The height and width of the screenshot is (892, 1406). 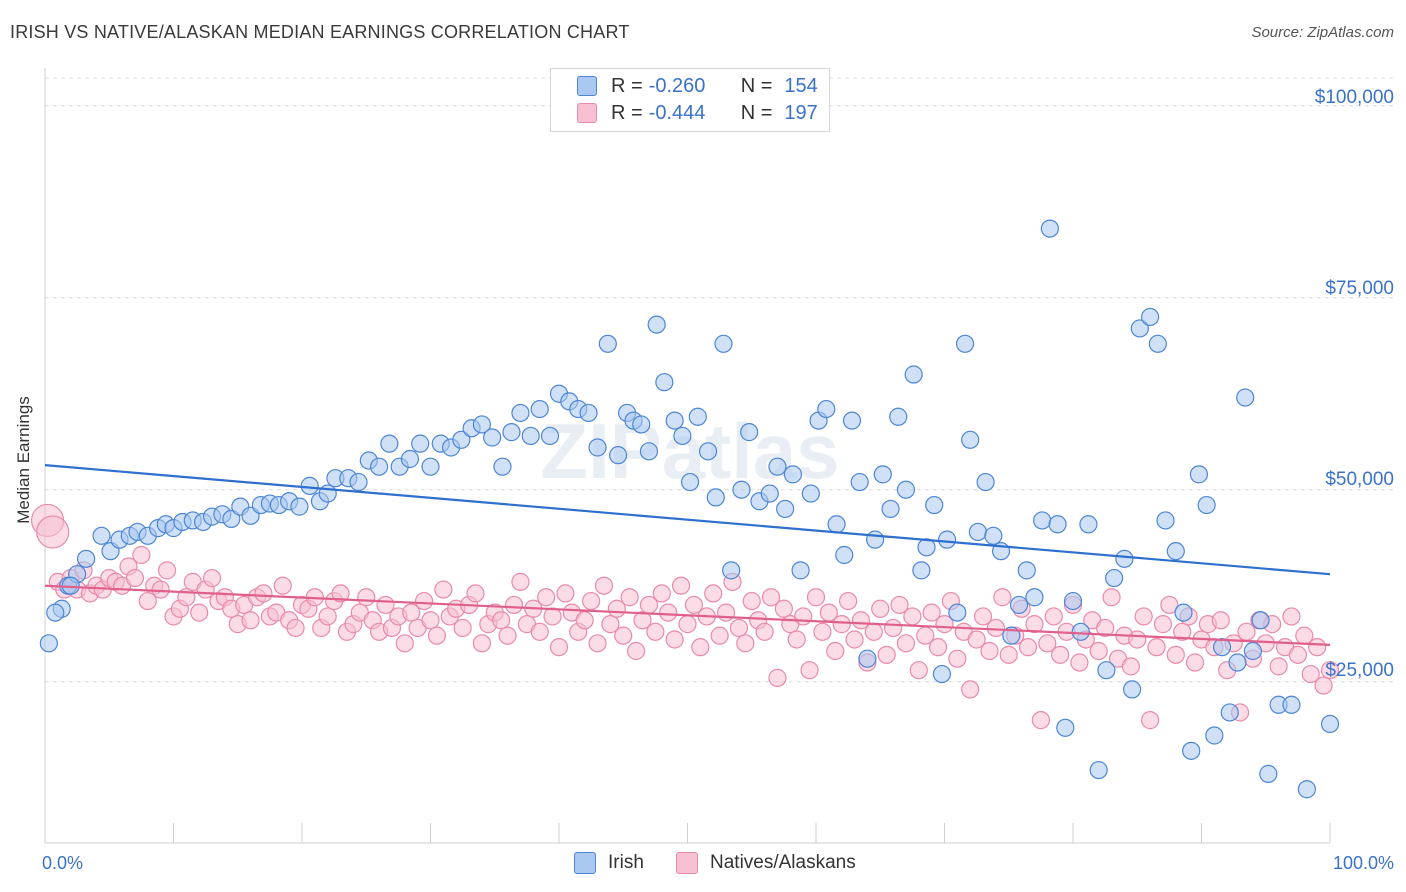 I want to click on r-label: R =, so click(x=627, y=85).